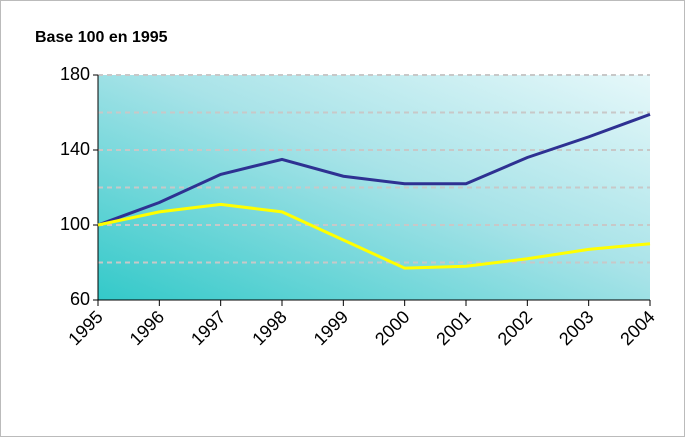 The width and height of the screenshot is (685, 442). I want to click on chart-title: Base 100 en 1995, so click(101, 37).